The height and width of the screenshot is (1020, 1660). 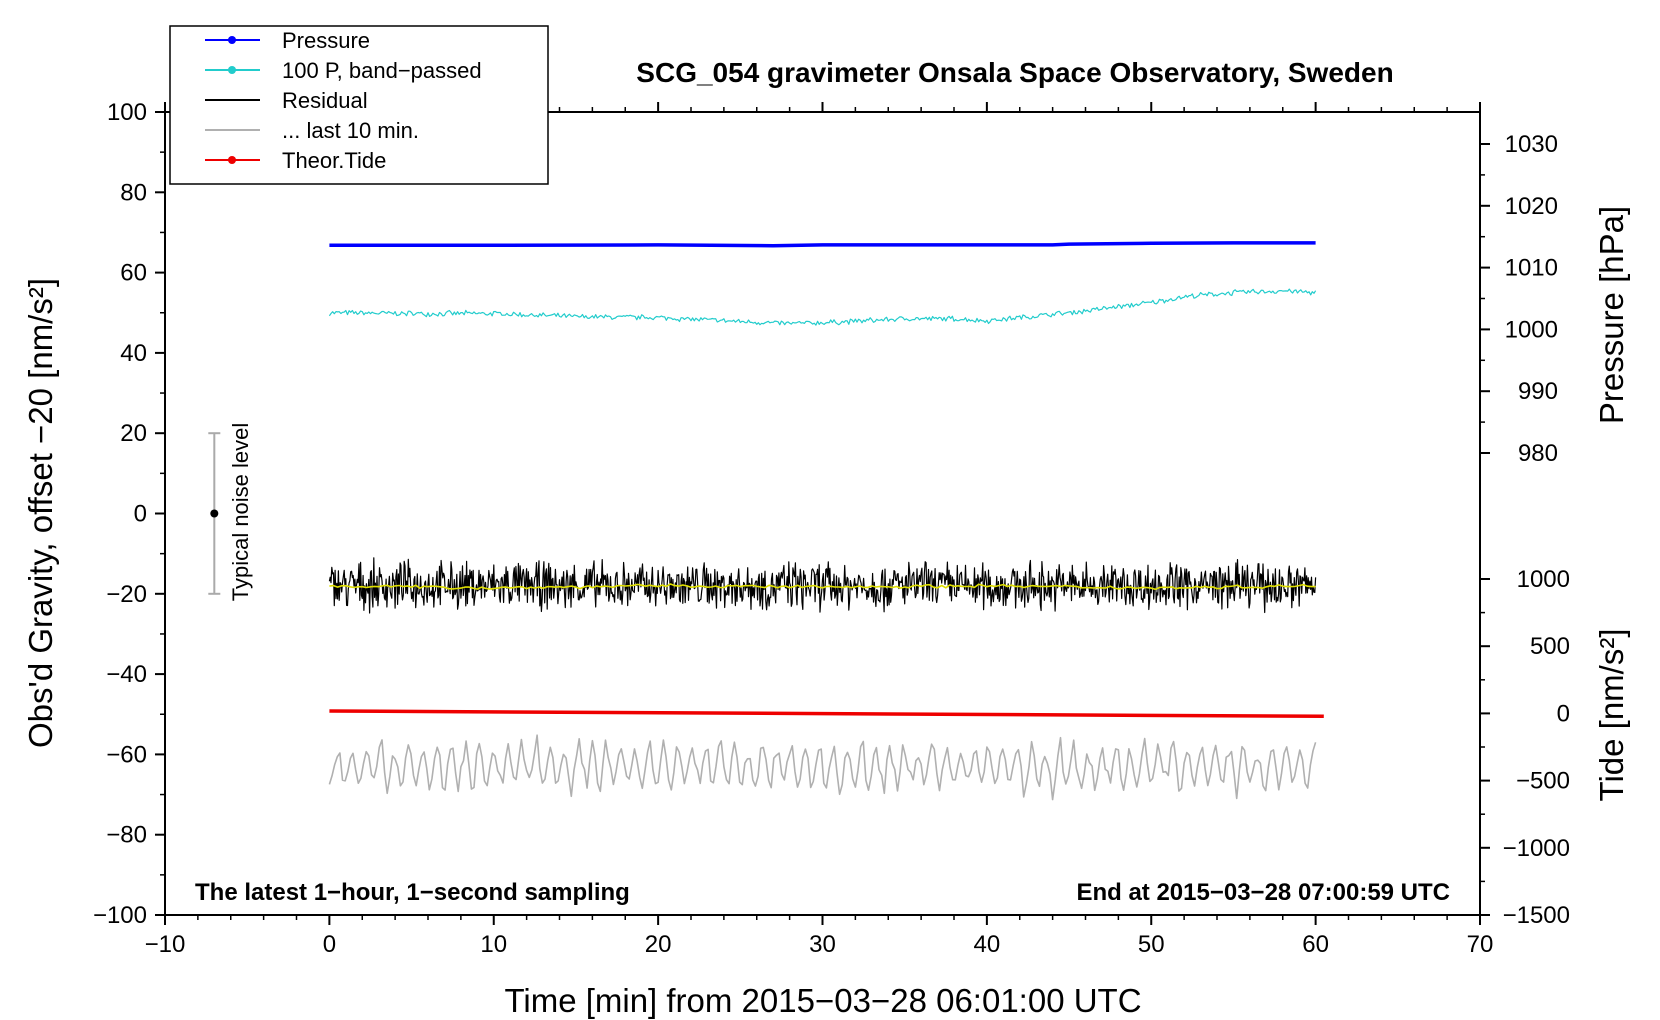 I want to click on x-axis-title: Time [min] from 2015−03−28 06:01:00 UTC, so click(x=822, y=1000).